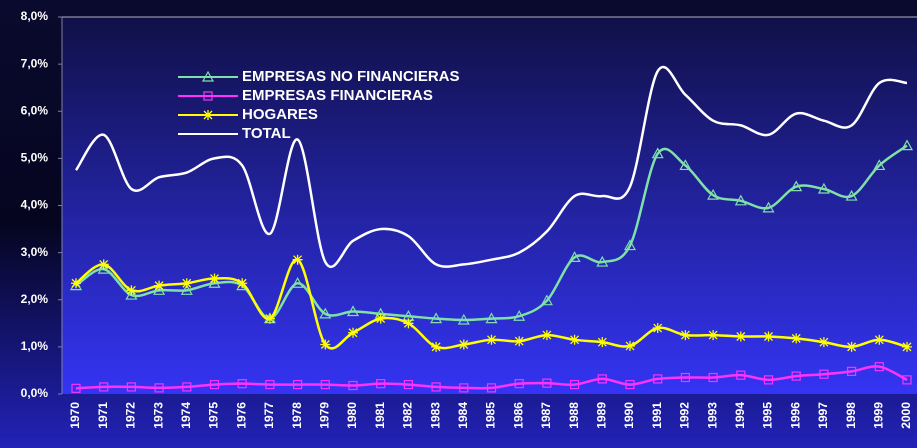  I want to click on x-tick-label: 1991, so click(657, 415).